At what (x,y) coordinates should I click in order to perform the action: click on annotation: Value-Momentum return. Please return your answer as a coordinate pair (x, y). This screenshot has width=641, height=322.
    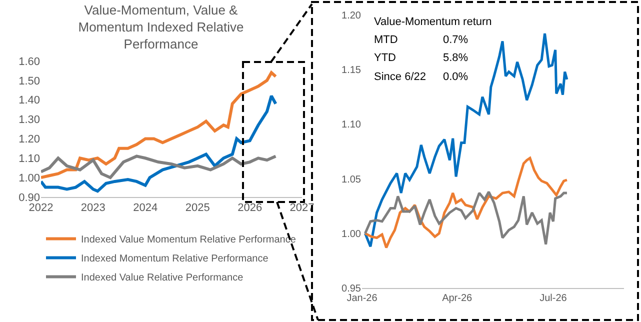
    Looking at the image, I should click on (433, 22).